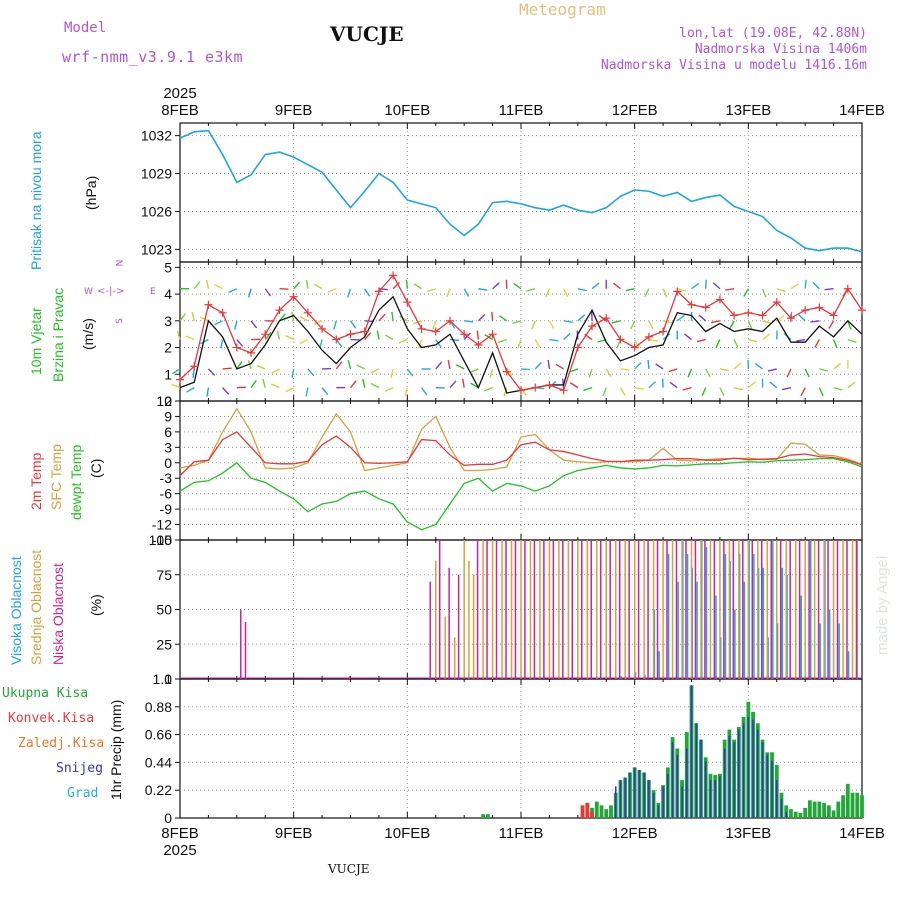 This screenshot has width=900, height=900. What do you see at coordinates (168, 432) in the screenshot?
I see `y-tick-label: 6` at bounding box center [168, 432].